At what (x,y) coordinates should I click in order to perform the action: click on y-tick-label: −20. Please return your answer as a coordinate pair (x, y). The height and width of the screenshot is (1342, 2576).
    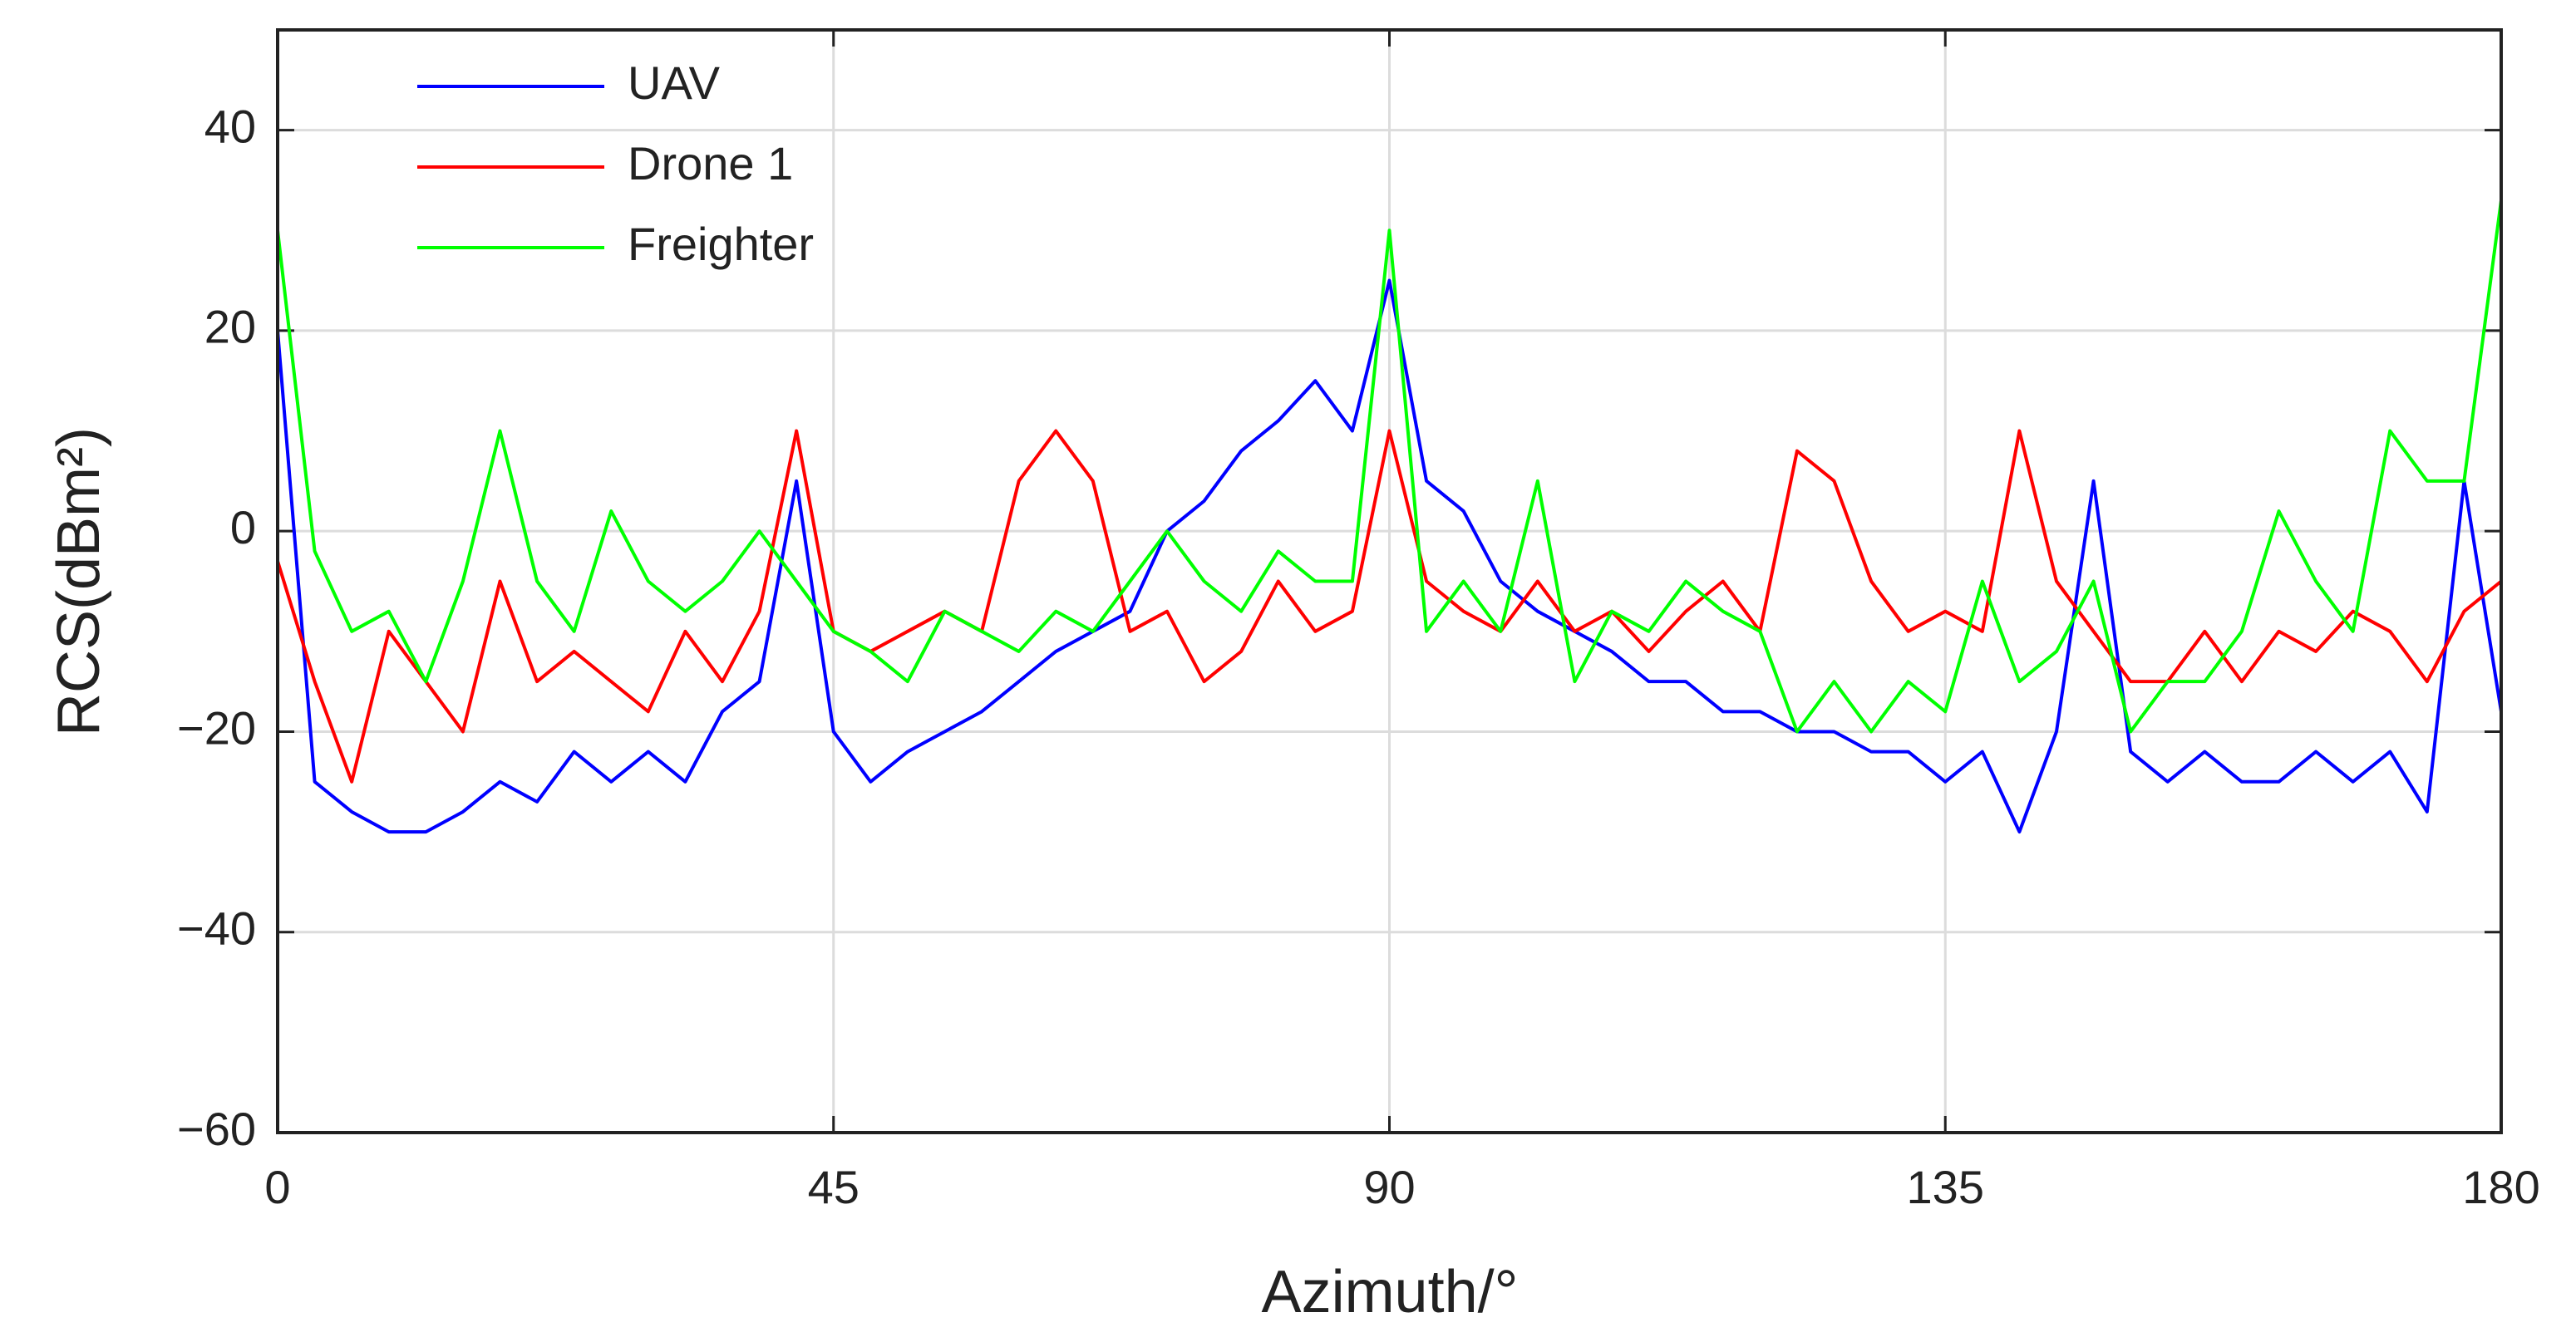
    Looking at the image, I should click on (216, 727).